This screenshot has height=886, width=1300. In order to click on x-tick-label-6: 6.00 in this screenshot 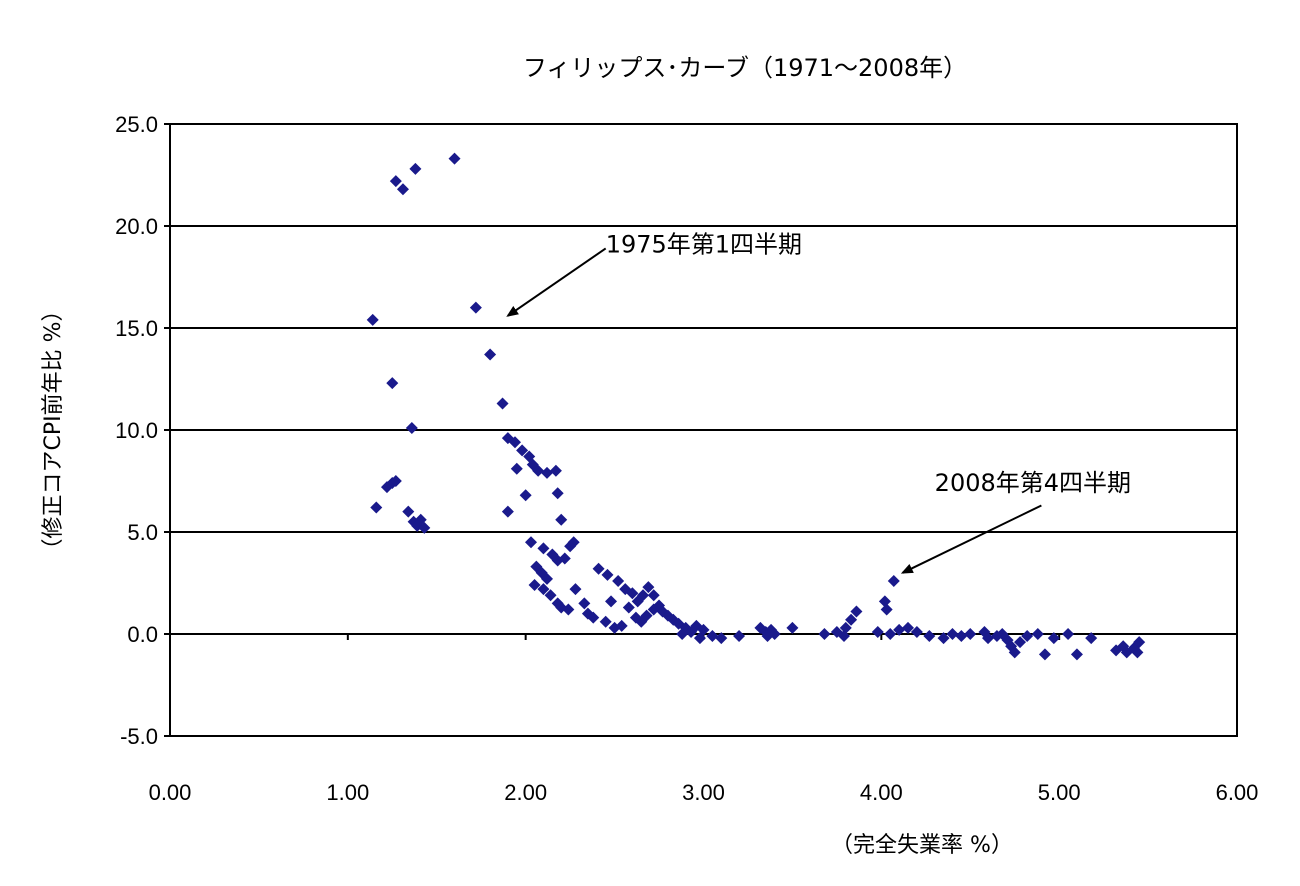, I will do `click(1237, 792)`.